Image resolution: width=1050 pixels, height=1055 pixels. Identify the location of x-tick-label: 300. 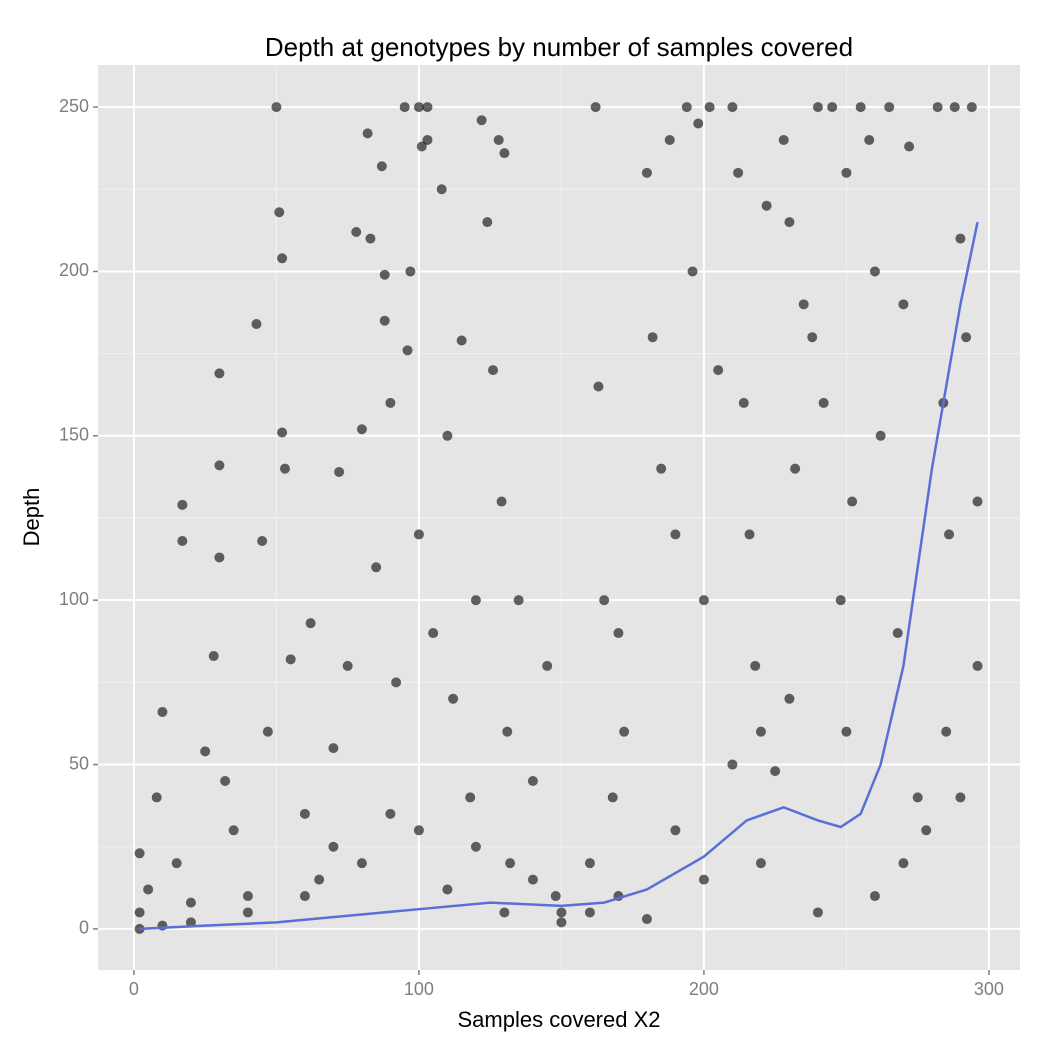
(989, 989).